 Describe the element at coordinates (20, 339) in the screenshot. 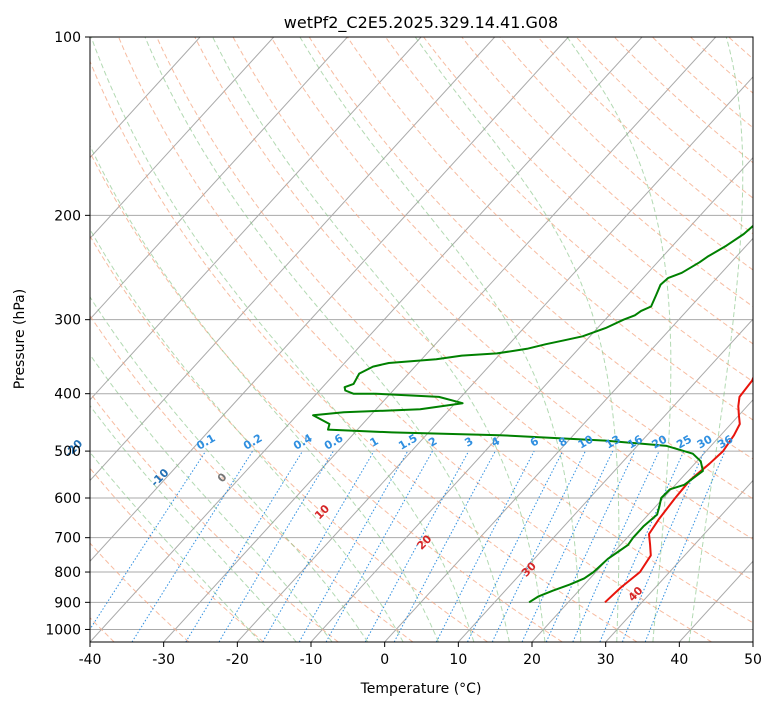

I see `y-axis-label: Pressure (hPa)` at that location.